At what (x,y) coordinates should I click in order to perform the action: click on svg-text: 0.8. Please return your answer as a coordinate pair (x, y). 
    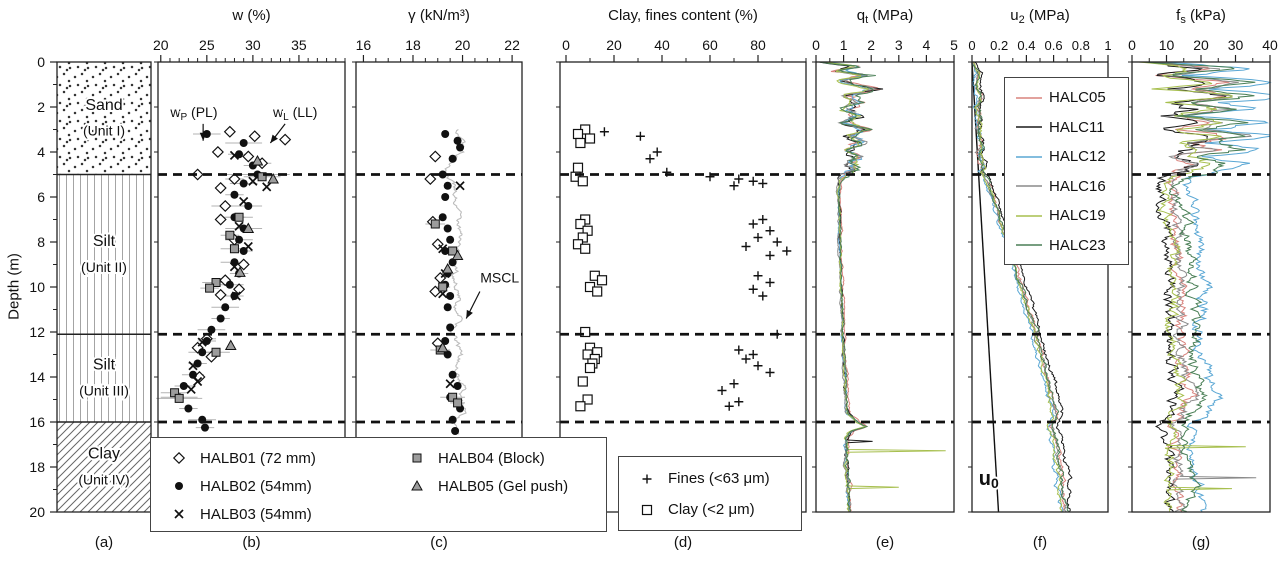
    Looking at the image, I should click on (1081, 45).